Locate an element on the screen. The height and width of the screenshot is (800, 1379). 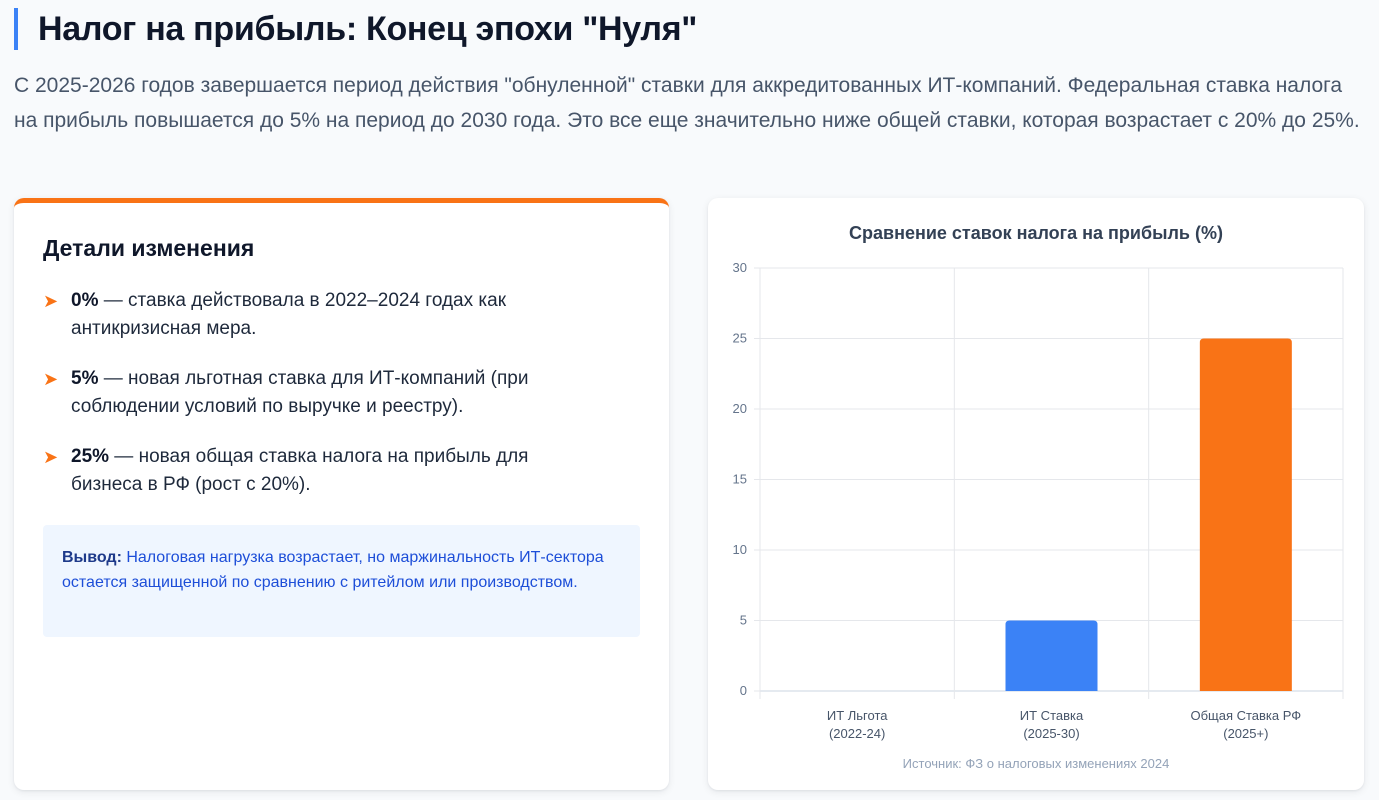
x-tick-label: ИТ Льгота (2022-24) is located at coordinates (857, 724).